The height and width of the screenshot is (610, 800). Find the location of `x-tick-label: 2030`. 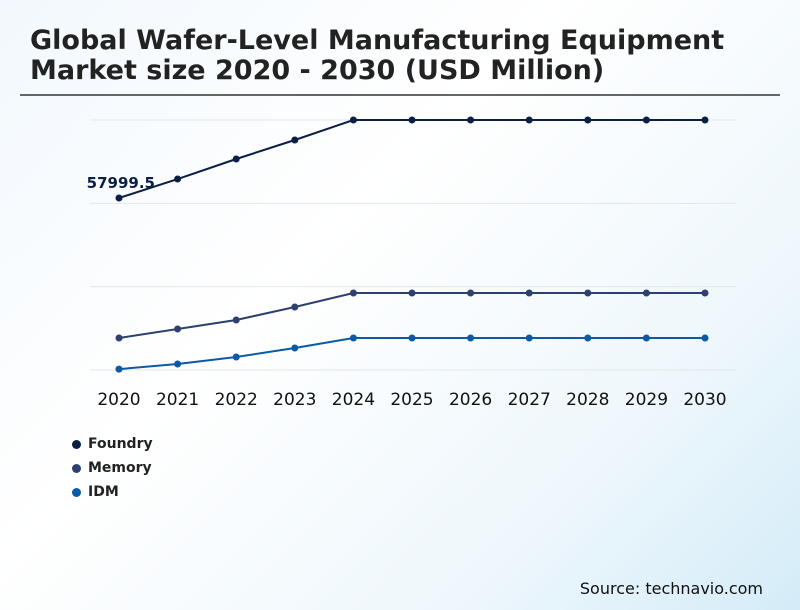

x-tick-label: 2030 is located at coordinates (704, 400).